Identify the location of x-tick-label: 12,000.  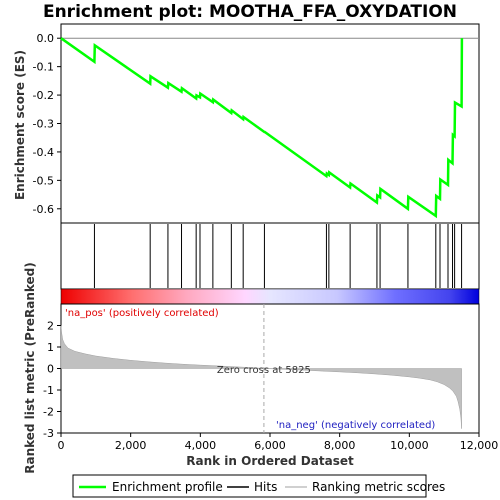
(479, 445).